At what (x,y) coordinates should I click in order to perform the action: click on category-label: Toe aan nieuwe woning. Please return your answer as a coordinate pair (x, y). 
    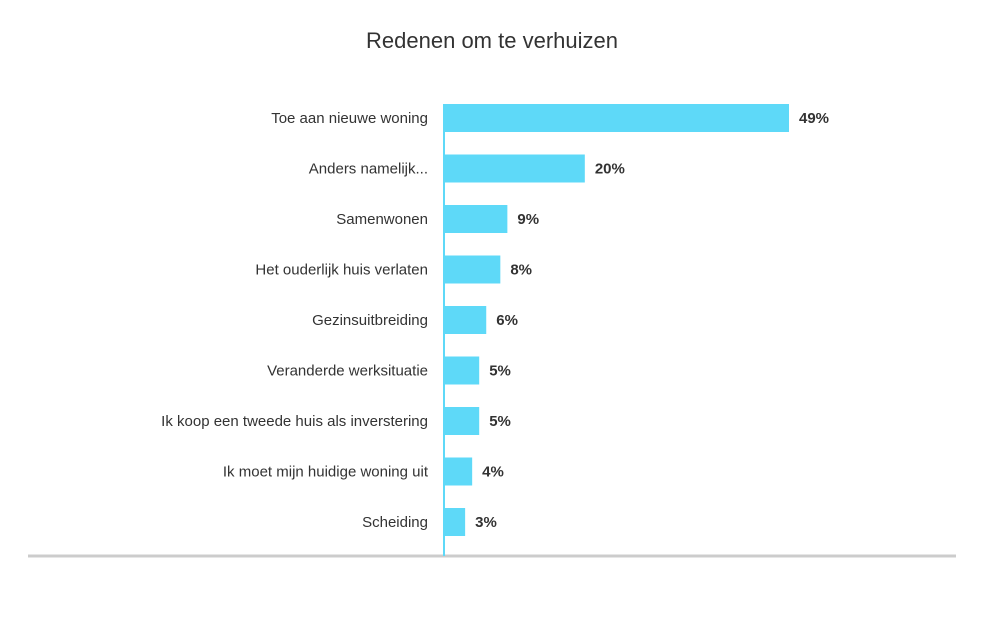
    Looking at the image, I should click on (349, 118).